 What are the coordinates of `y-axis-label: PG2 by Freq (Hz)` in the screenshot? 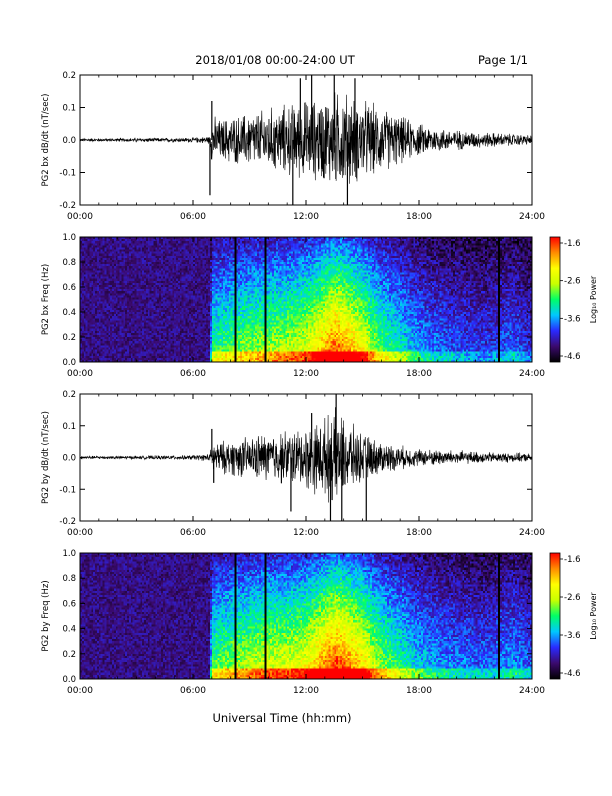 It's located at (46, 615).